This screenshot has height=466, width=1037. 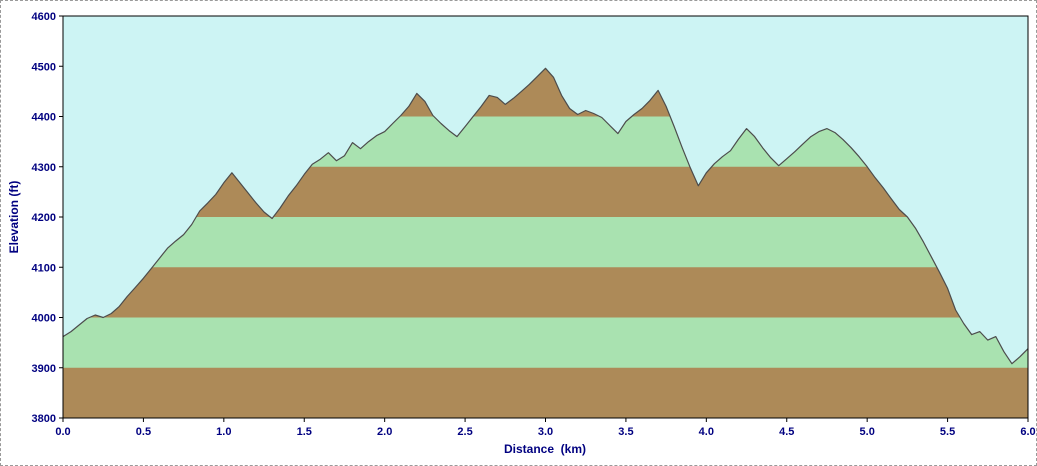 What do you see at coordinates (1027, 432) in the screenshot?
I see `x-tick-label: 6.0` at bounding box center [1027, 432].